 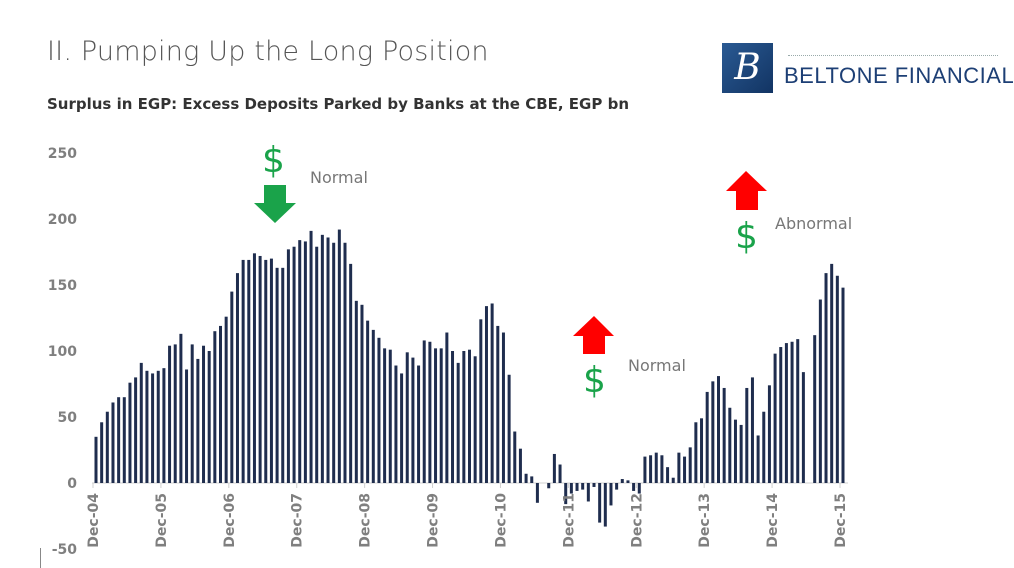 What do you see at coordinates (40, 558) in the screenshot?
I see `divider` at bounding box center [40, 558].